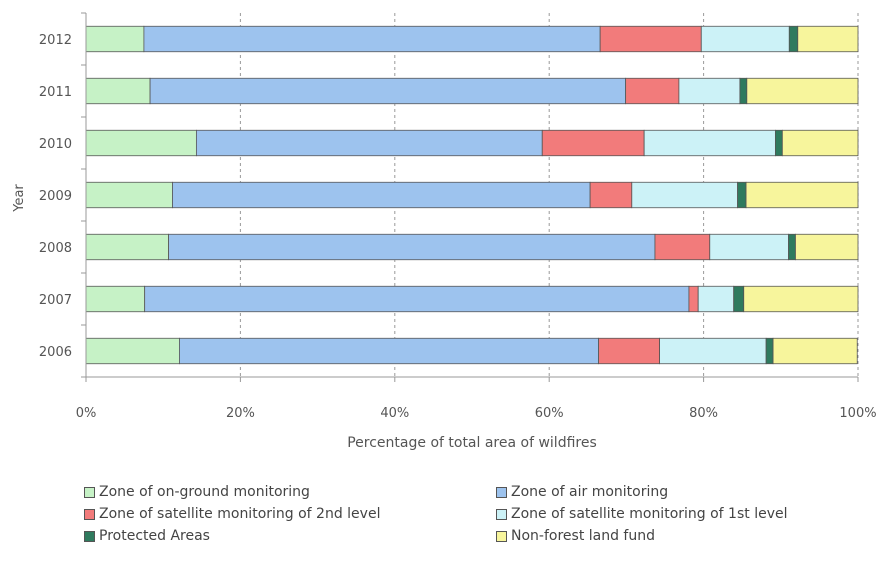 The image size is (884, 568). Describe the element at coordinates (476, 399) in the screenshot. I see `x-tick-labels: 0% 20% 40% 60% 80% 100%` at that location.